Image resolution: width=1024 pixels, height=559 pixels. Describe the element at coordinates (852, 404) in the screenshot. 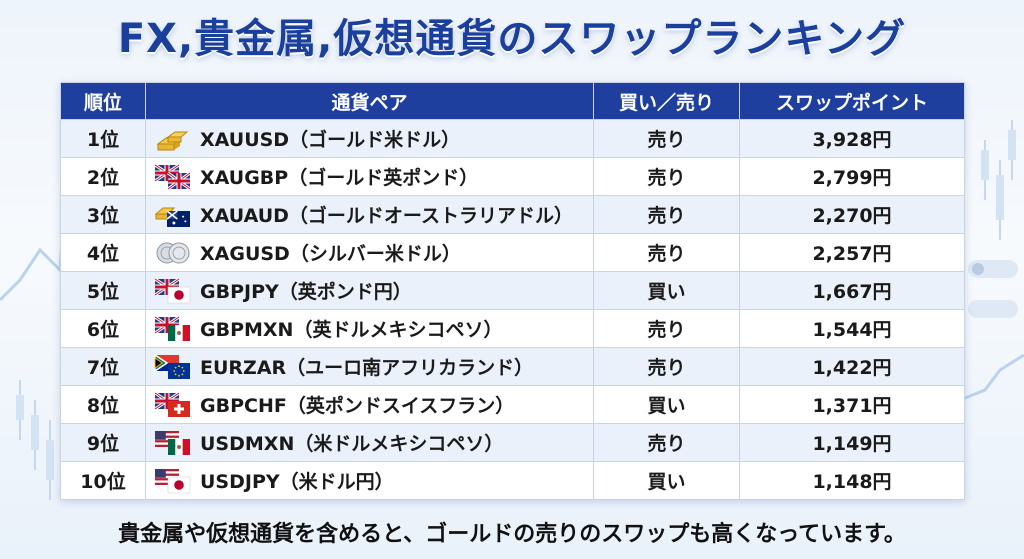

I see `swap-points-cell: 1,371円` at that location.